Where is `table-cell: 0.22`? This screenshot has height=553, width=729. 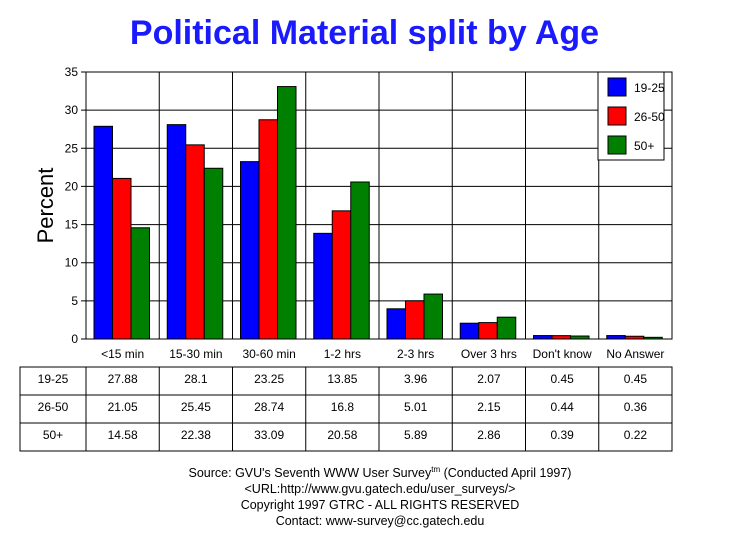 table-cell: 0.22 is located at coordinates (636, 435).